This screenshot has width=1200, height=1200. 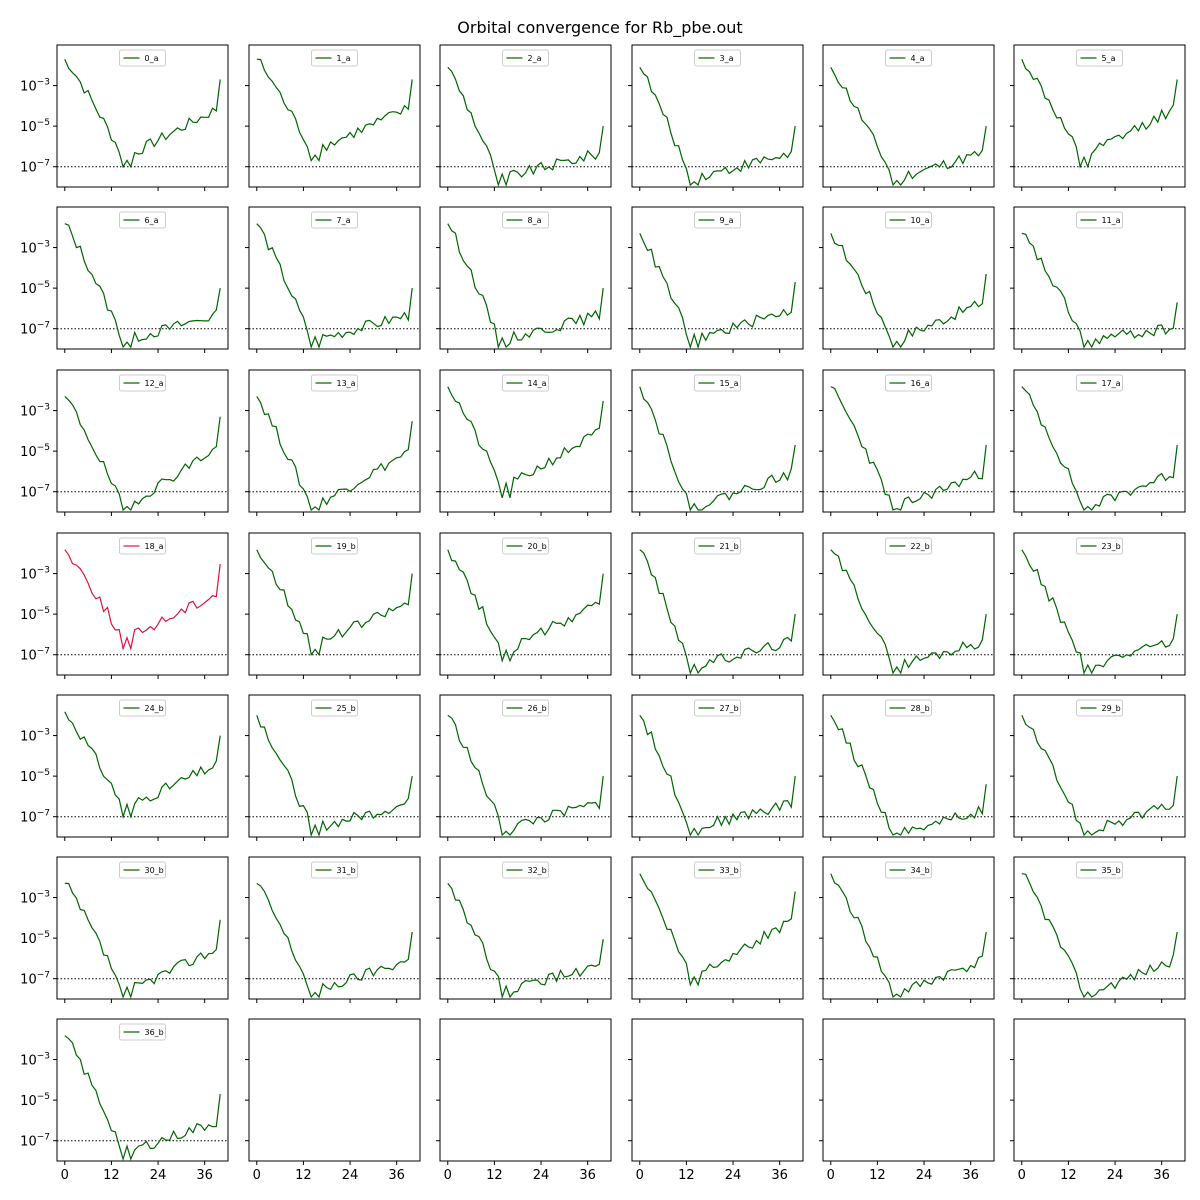 I want to click on legend-label: 3_a, so click(x=727, y=58).